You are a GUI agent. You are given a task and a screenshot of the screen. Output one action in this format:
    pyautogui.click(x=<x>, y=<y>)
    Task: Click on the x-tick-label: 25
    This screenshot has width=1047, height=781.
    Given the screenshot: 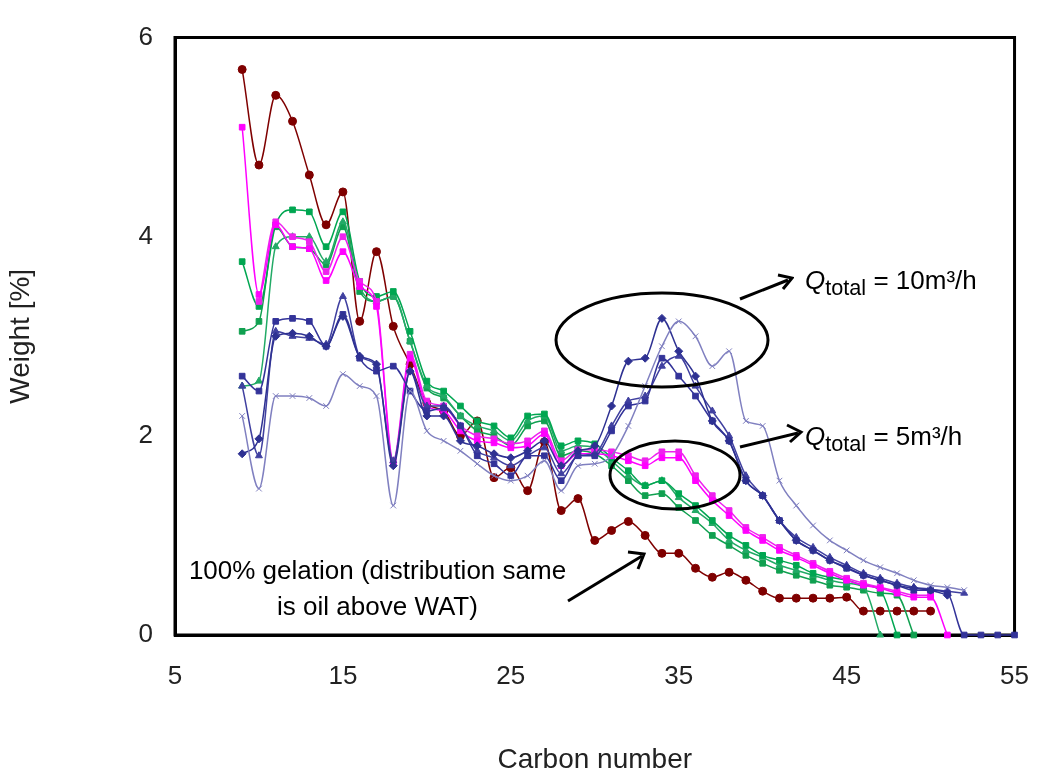 What is the action you would take?
    pyautogui.click(x=511, y=674)
    